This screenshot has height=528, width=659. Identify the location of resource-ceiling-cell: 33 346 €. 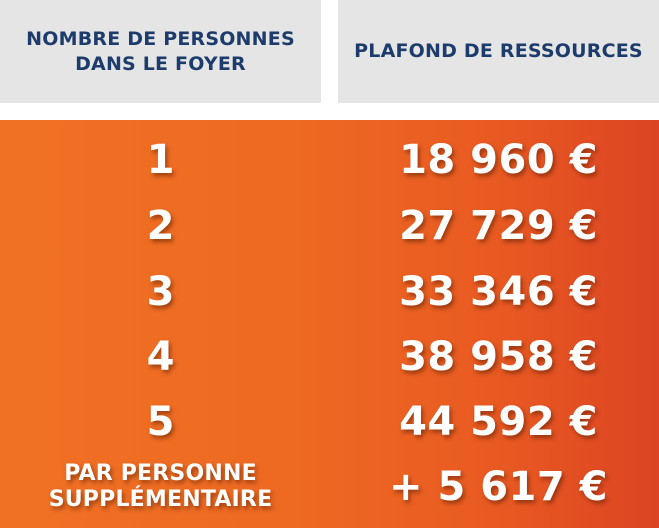
(498, 292).